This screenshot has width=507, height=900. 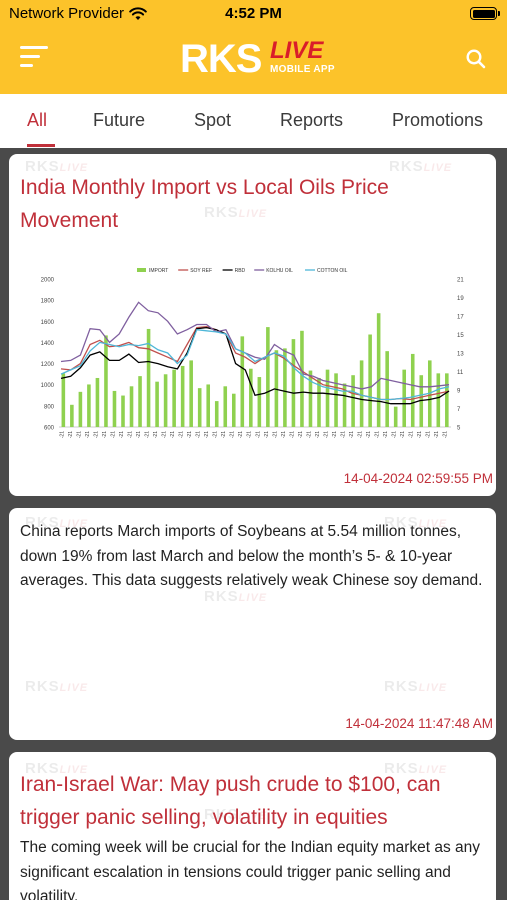 What do you see at coordinates (302, 69) in the screenshot?
I see `logo-subtitle: MOBILE APP` at bounding box center [302, 69].